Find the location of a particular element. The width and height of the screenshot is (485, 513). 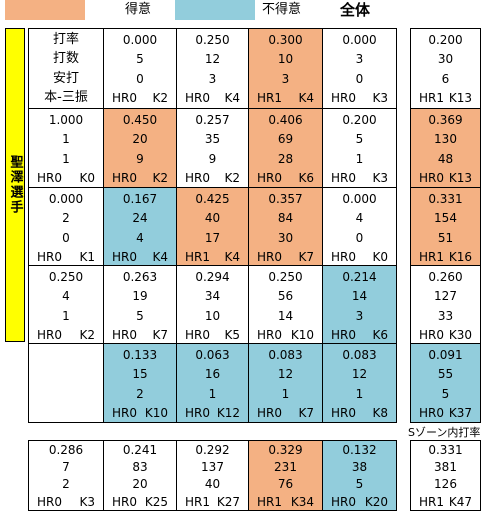

zone-cell: 0.000 4 0 HR0 K0 is located at coordinates (359, 226).